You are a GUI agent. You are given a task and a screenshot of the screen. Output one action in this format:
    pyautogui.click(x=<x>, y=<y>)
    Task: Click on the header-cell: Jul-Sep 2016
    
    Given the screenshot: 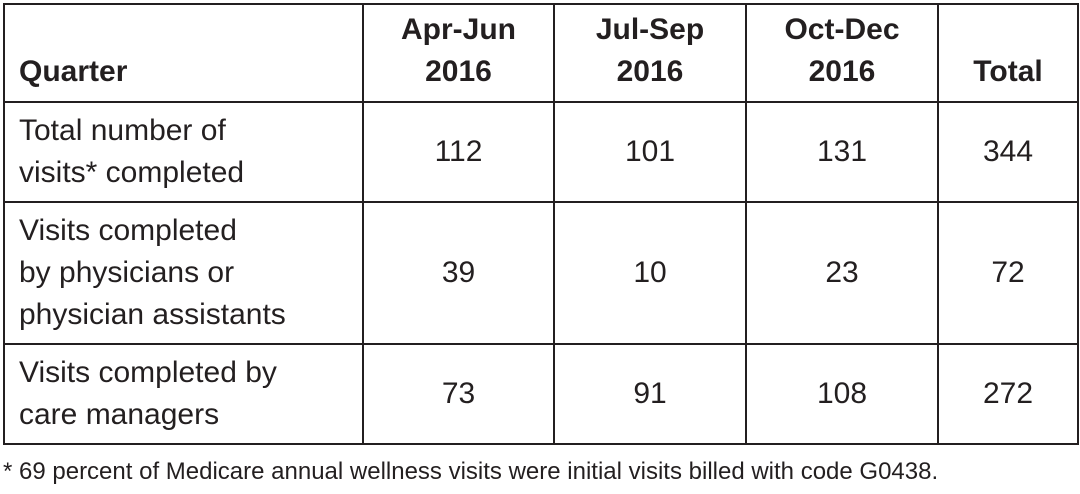 What is the action you would take?
    pyautogui.click(x=650, y=53)
    